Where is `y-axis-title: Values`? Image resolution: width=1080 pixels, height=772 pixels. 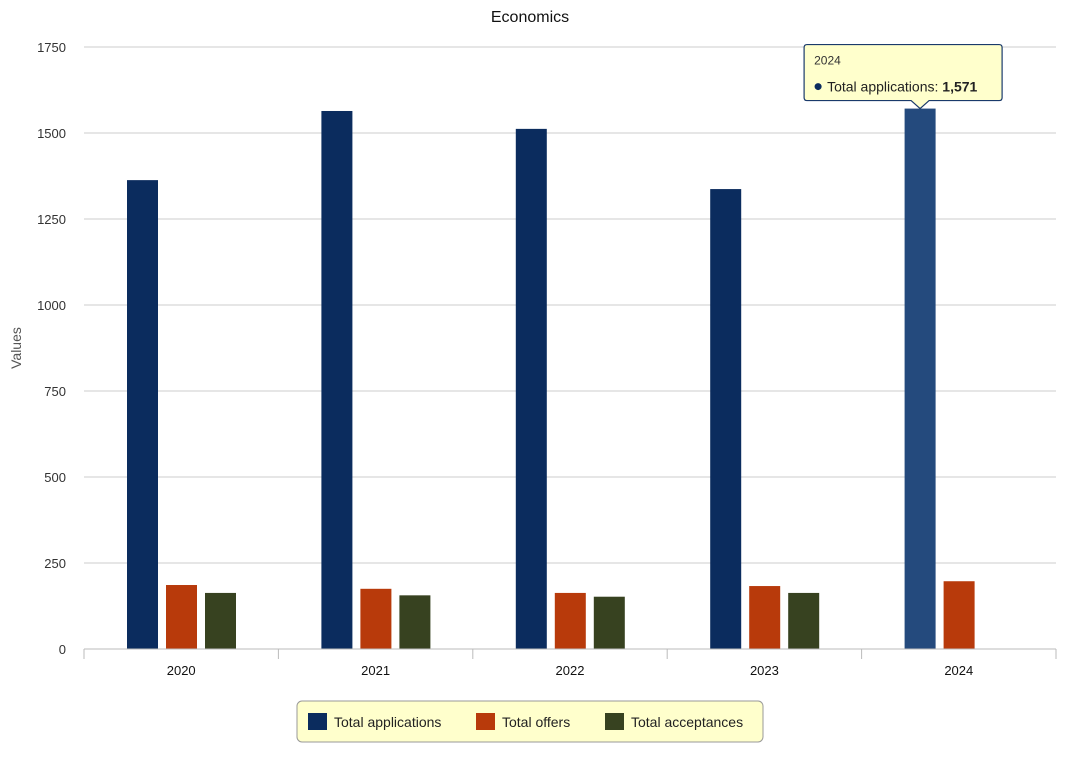
y-axis-title: Values is located at coordinates (16, 348).